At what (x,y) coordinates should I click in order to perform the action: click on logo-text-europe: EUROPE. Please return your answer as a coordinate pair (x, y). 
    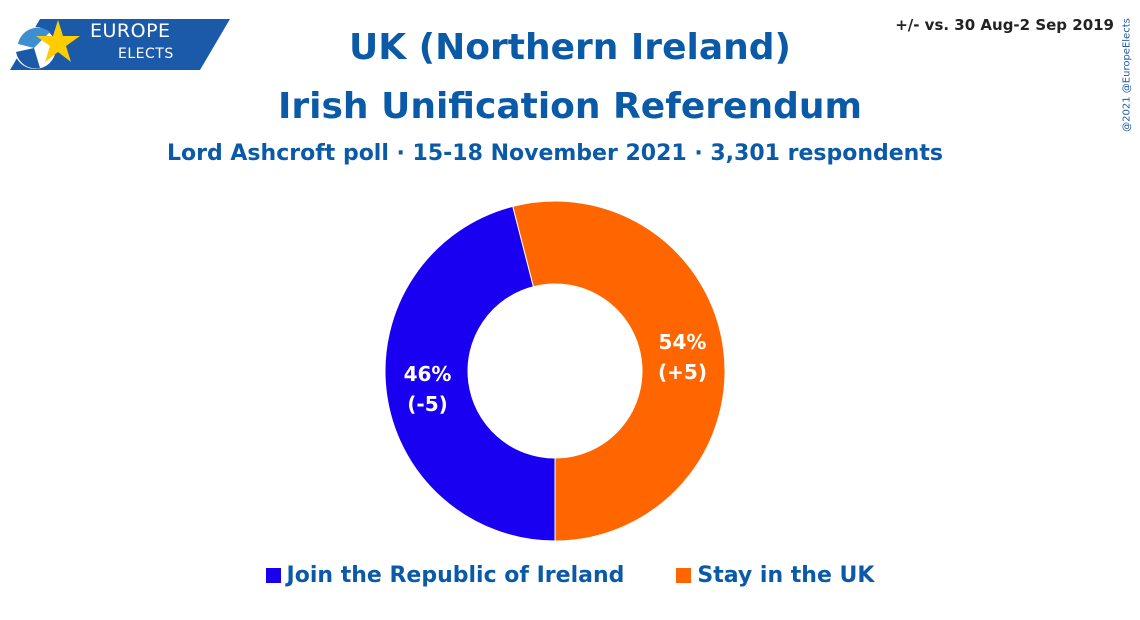
    Looking at the image, I should click on (130, 31).